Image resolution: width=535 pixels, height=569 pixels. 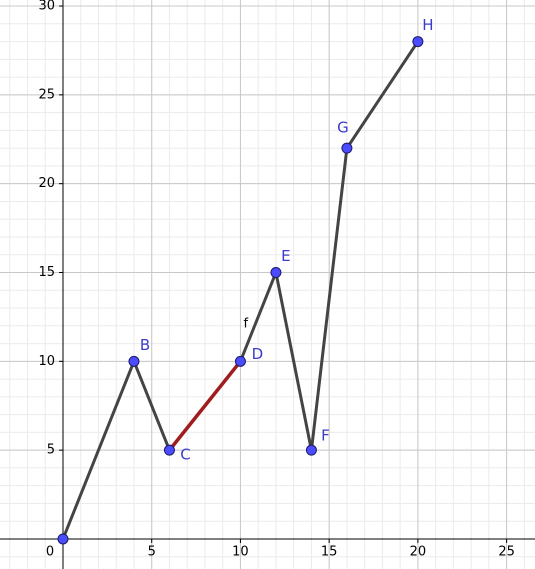 What do you see at coordinates (329, 551) in the screenshot?
I see `x-tick-label: 15` at bounding box center [329, 551].